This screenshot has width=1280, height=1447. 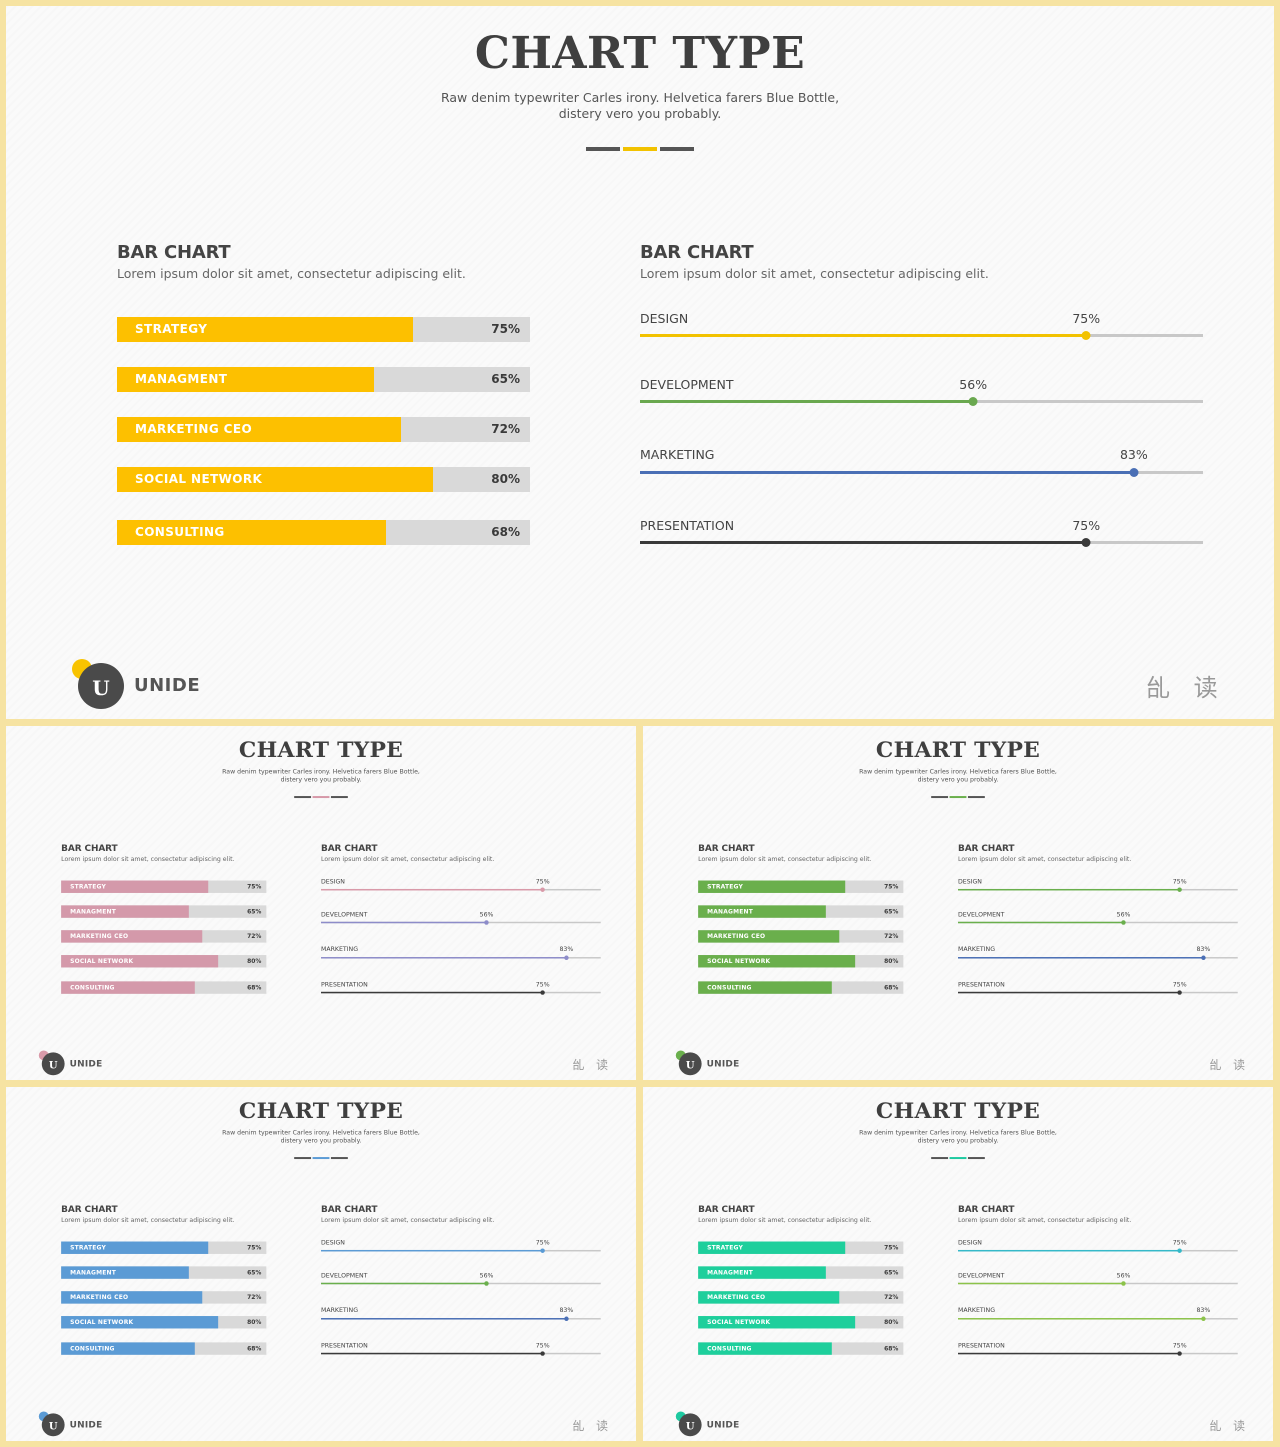 I want to click on bar-track: STRATEGY 75%, so click(x=164, y=1247).